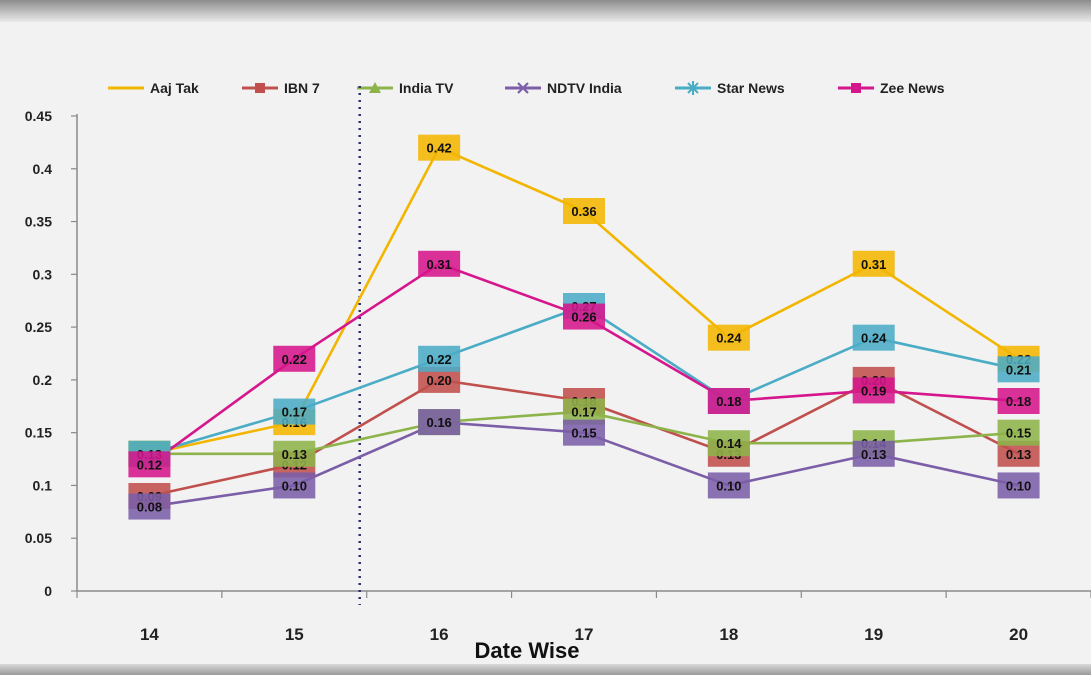  What do you see at coordinates (751, 88) in the screenshot?
I see `legend-label-star-news: Star News` at bounding box center [751, 88].